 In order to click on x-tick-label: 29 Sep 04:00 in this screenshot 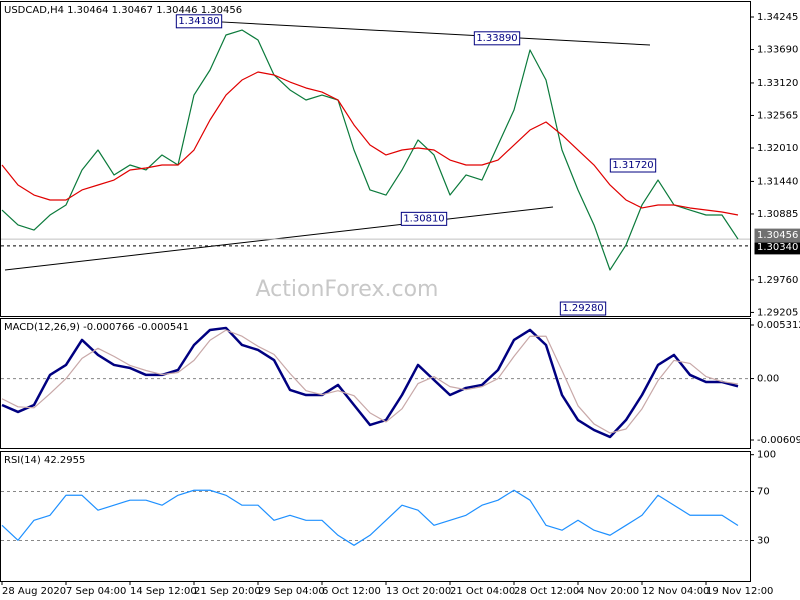, I will do `click(291, 591)`.